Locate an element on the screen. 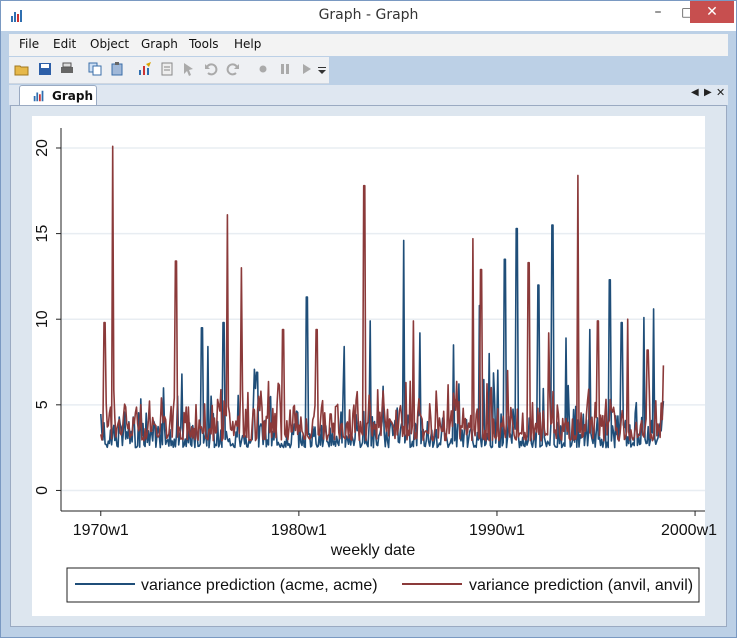 This screenshot has height=638, width=737. toolbar is located at coordinates (169, 70).